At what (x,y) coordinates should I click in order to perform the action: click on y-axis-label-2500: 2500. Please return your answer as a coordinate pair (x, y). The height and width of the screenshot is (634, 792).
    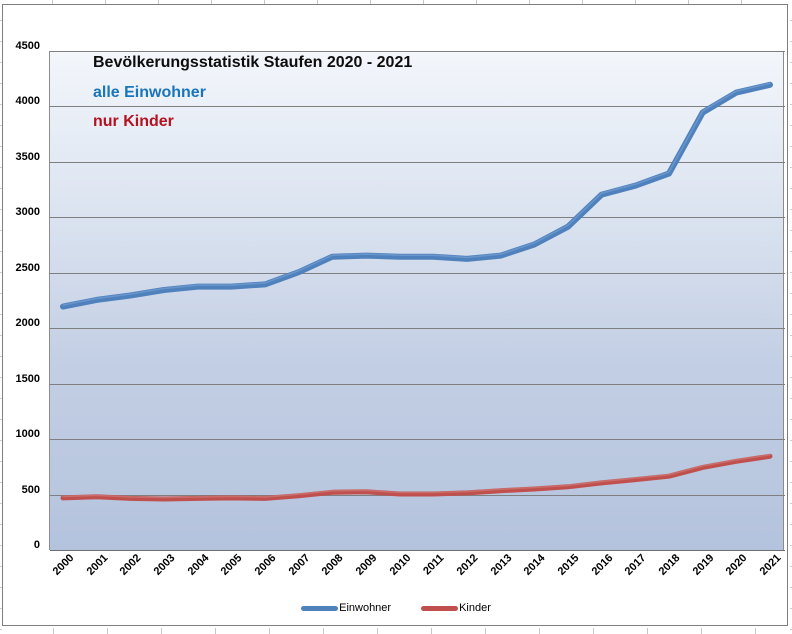
    Looking at the image, I should click on (27, 267).